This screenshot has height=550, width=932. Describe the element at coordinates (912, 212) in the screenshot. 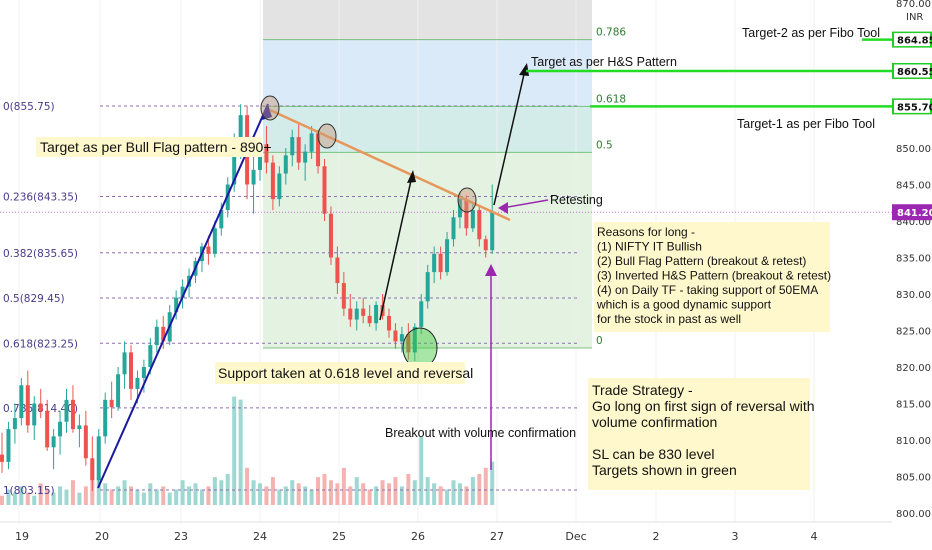

I see `price-badge` at that location.